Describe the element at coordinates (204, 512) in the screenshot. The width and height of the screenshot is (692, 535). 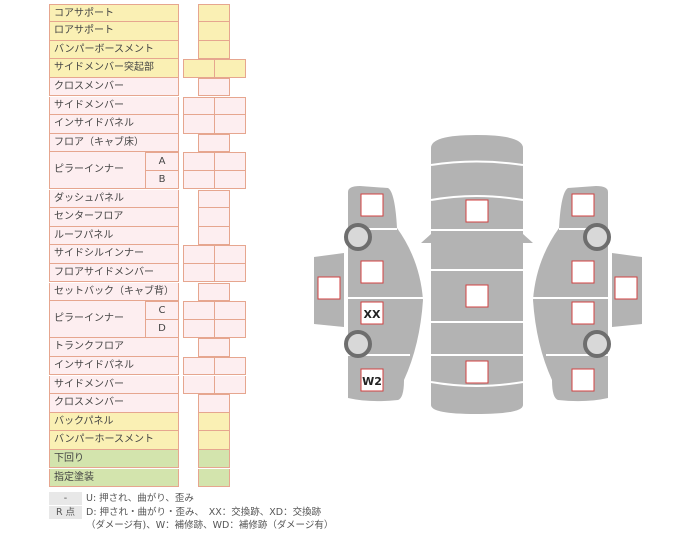
I see `legend-text-d: D: 押され・曲がり・歪み、 XX：交換跡、XD：交換跡` at that location.